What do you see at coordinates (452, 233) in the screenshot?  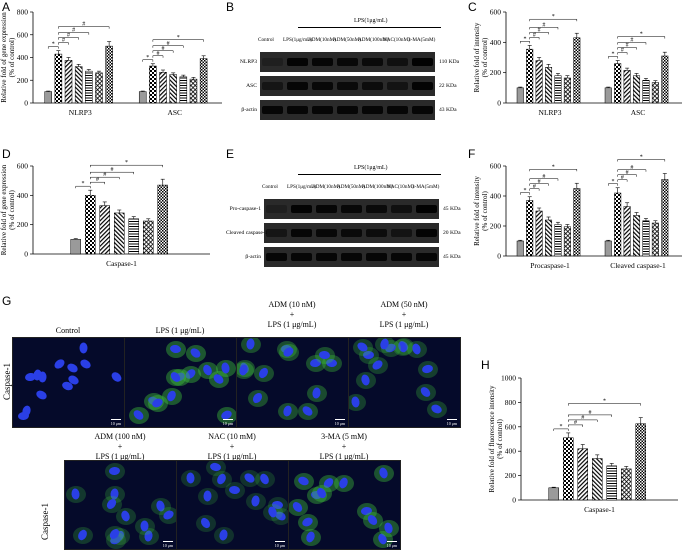 I see `blot-size-label: 20 KDa` at bounding box center [452, 233].